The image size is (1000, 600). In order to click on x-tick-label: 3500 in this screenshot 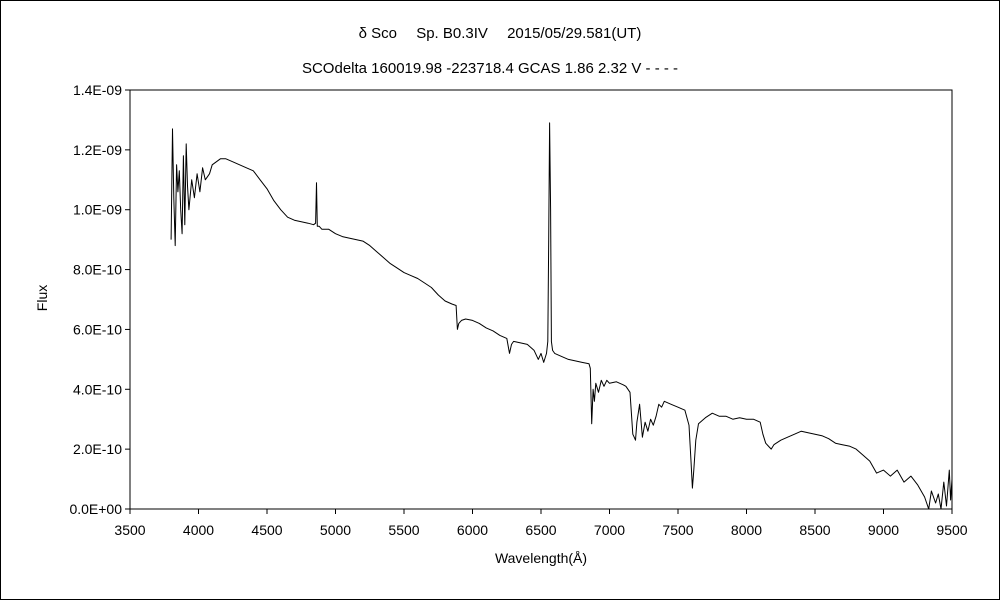, I will do `click(129, 530)`.